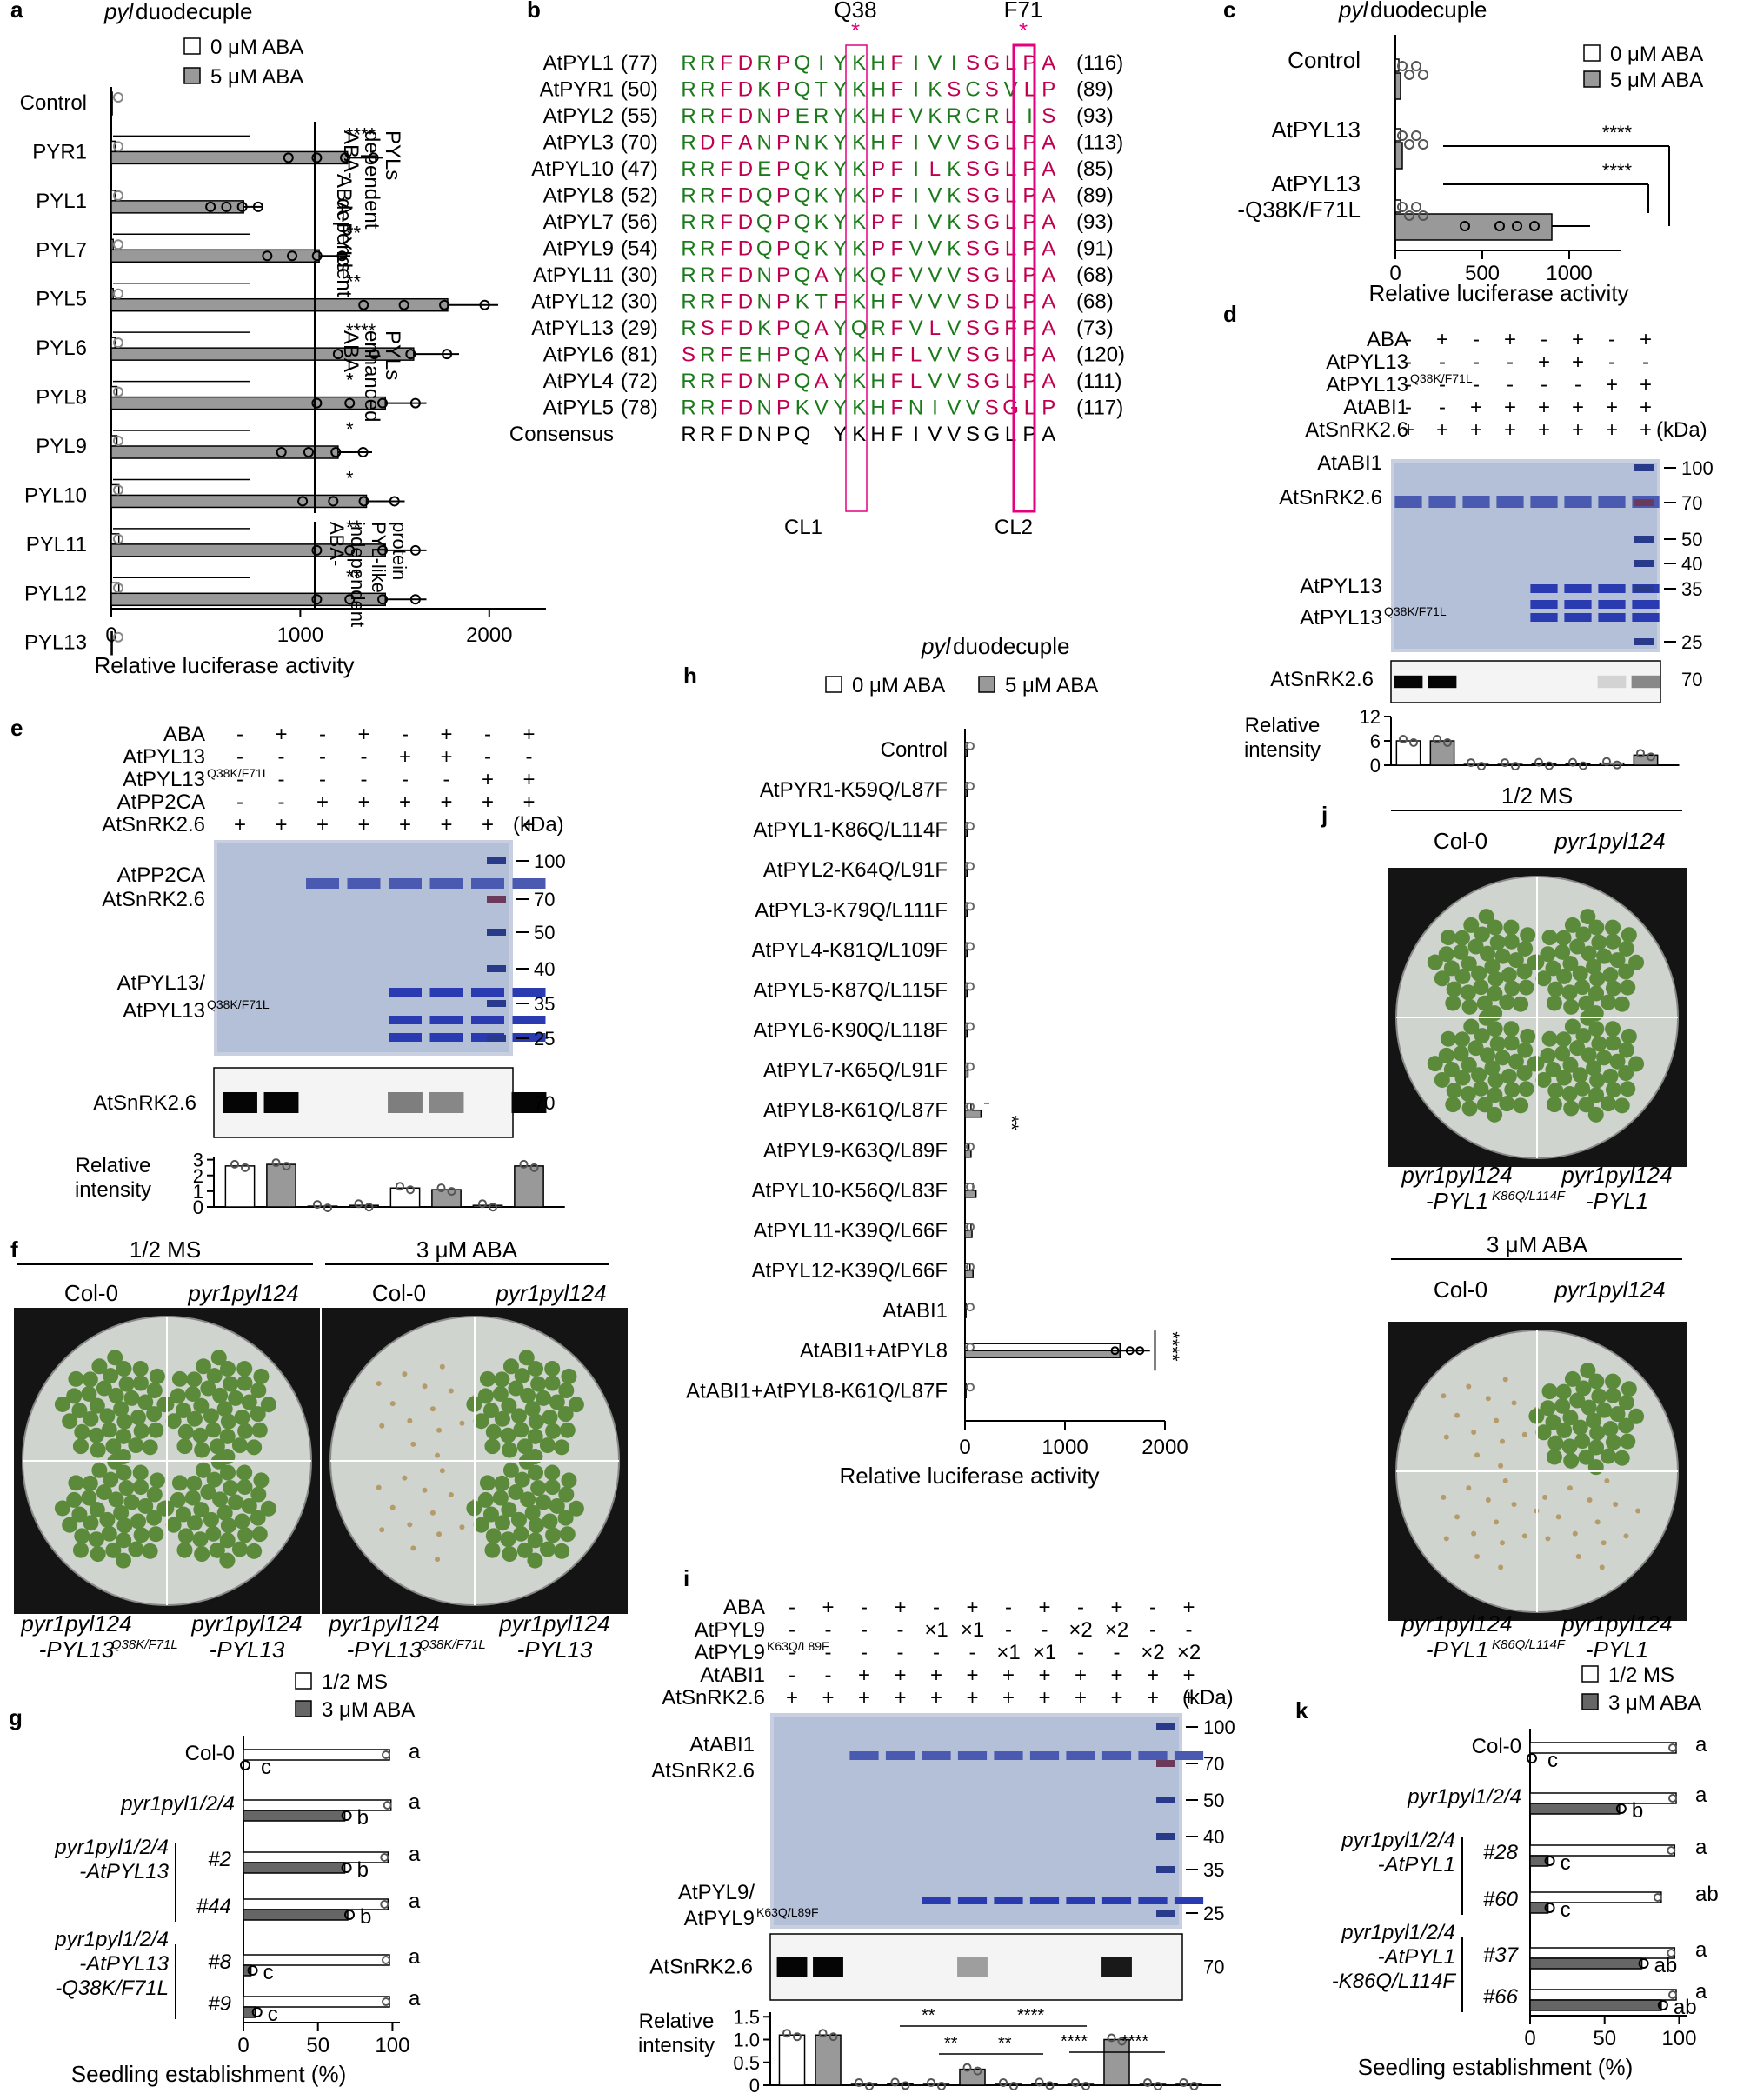 The height and width of the screenshot is (2100, 1737). What do you see at coordinates (62, 250) in the screenshot?
I see `panel-a-category-label: PYL7` at bounding box center [62, 250].